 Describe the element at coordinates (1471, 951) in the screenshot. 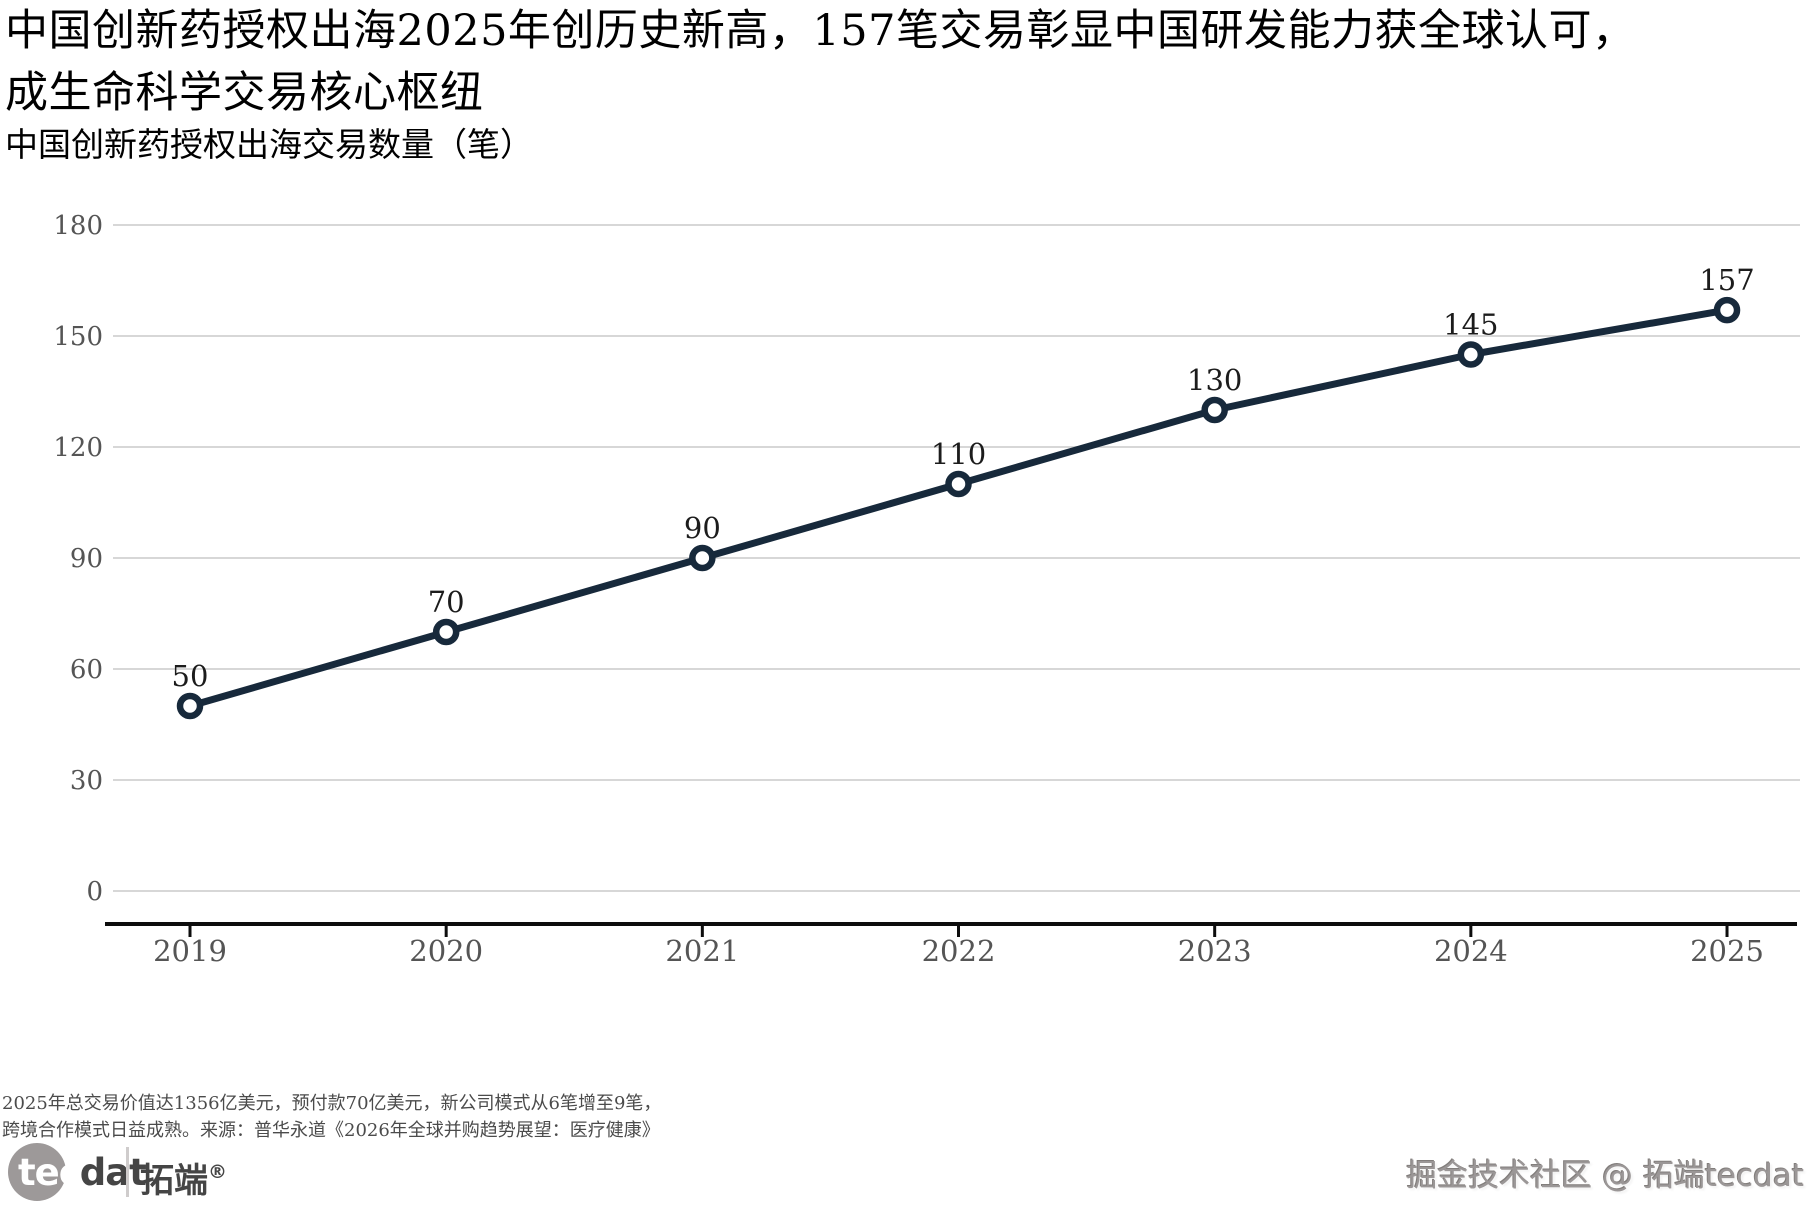

I see `x-tick-label: 2024` at that location.